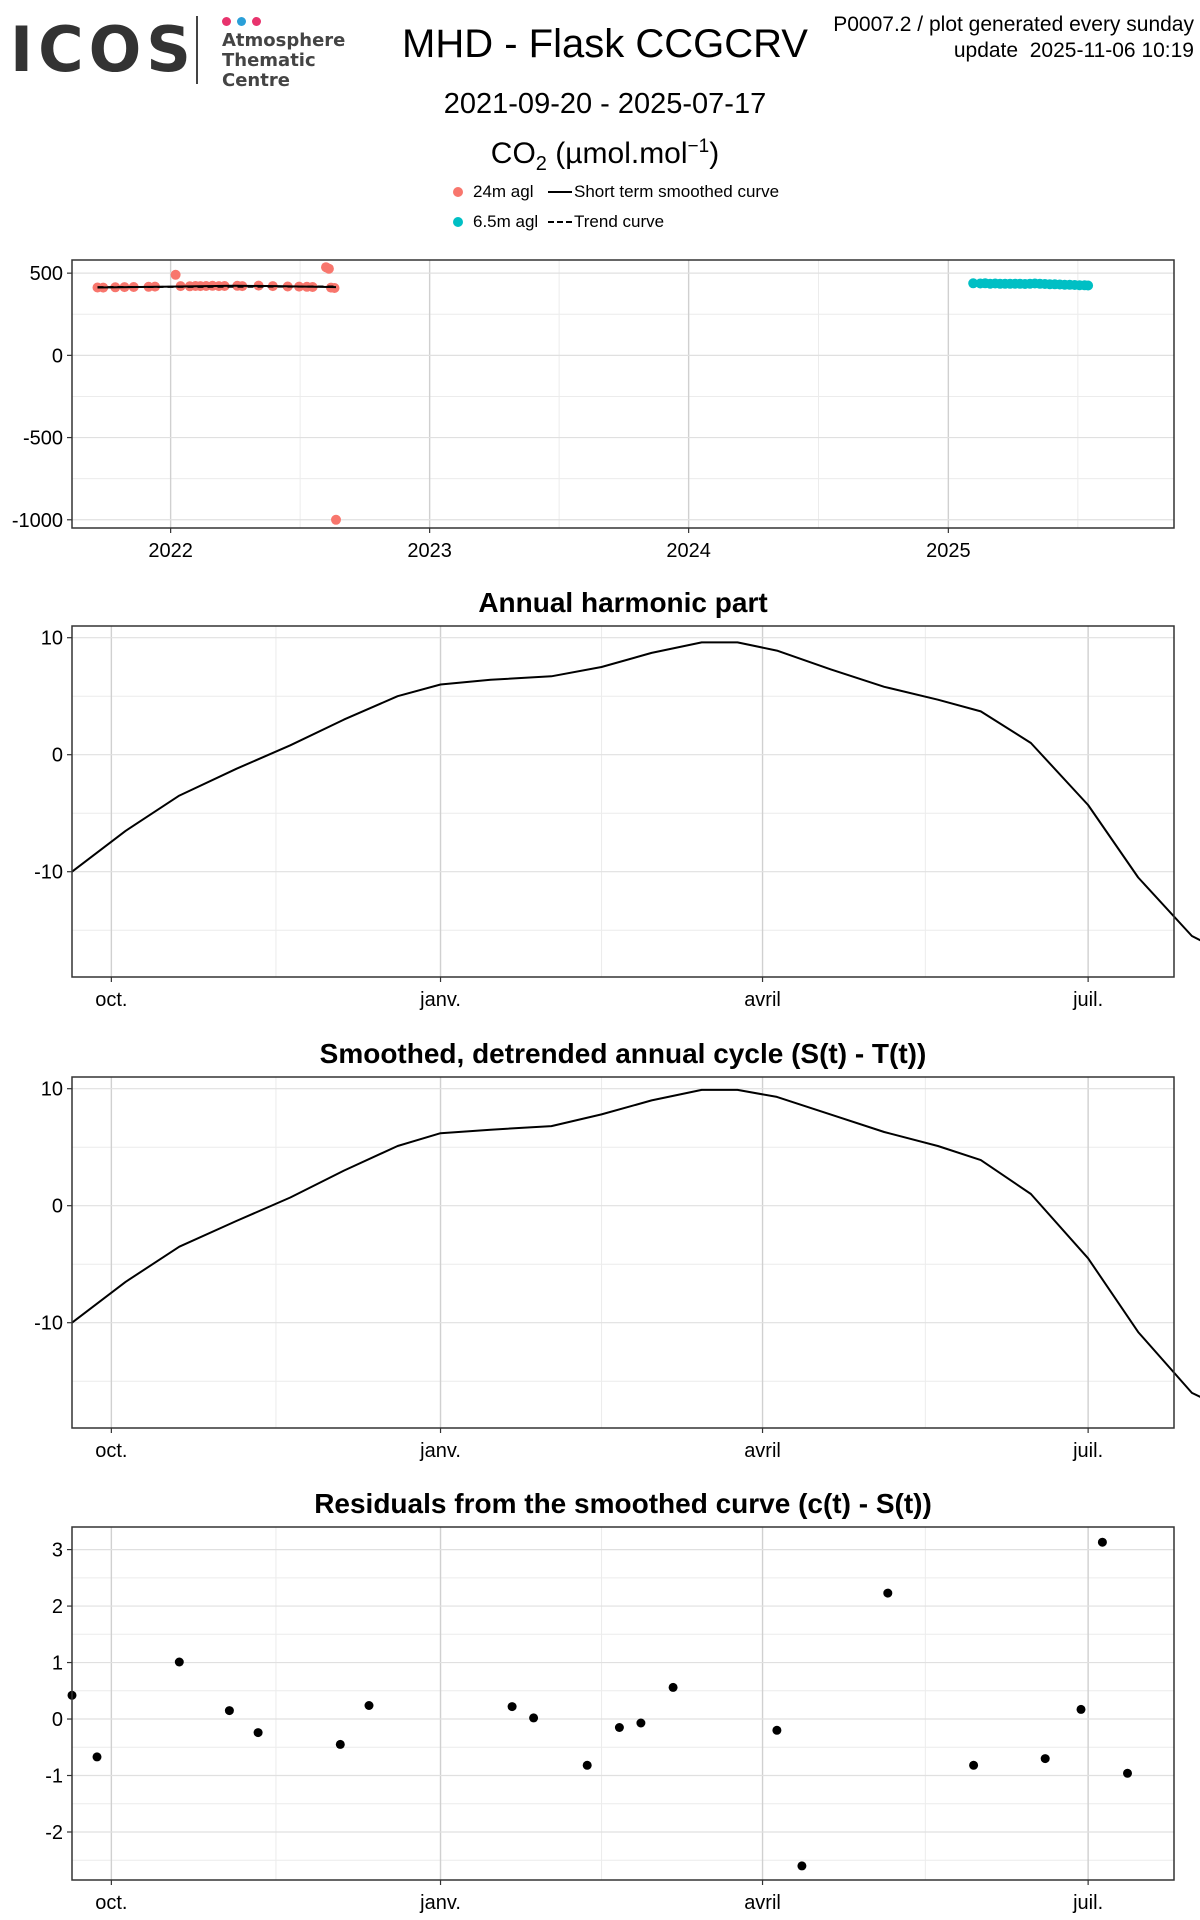  I want to click on logo-dot-blue, so click(241, 21).